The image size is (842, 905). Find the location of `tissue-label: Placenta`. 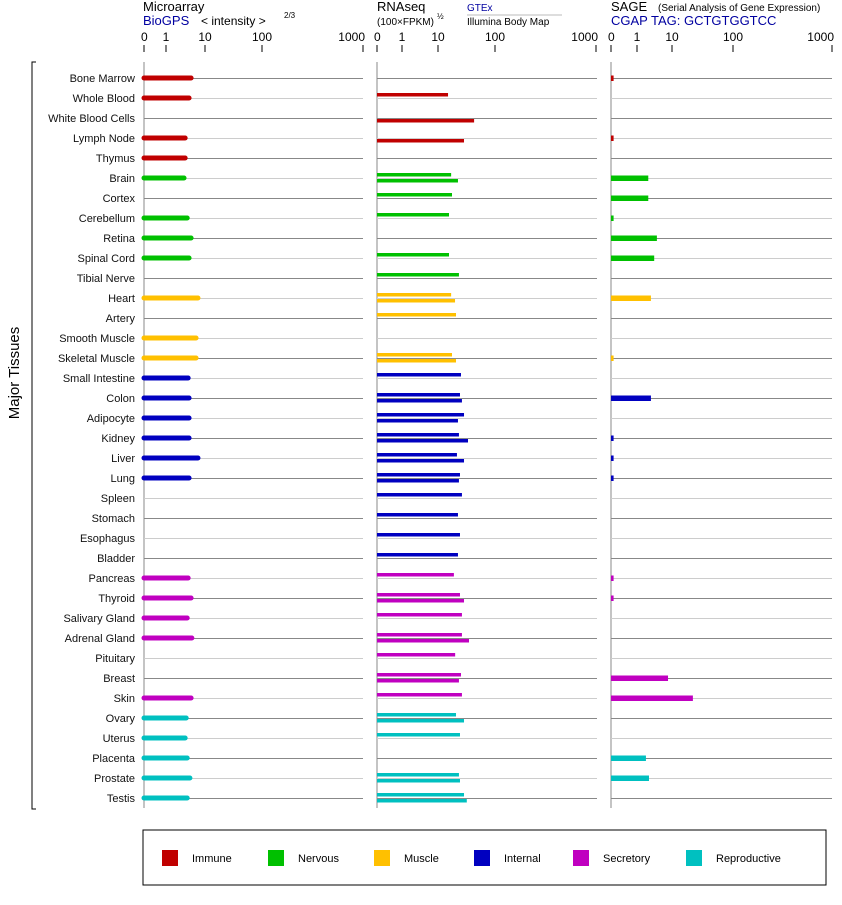

tissue-label: Placenta is located at coordinates (114, 759).